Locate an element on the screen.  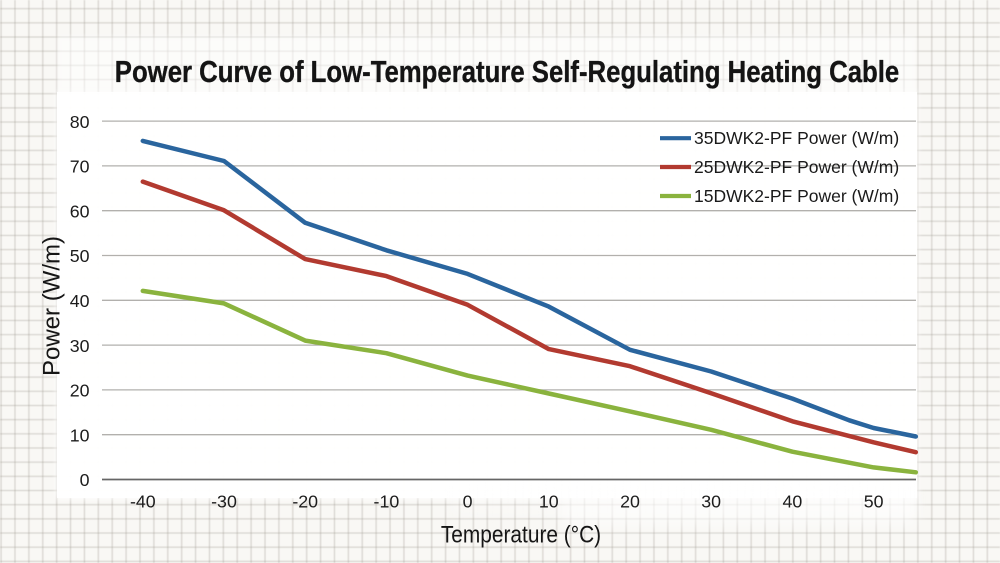
svg-text: 70 is located at coordinates (80, 167).